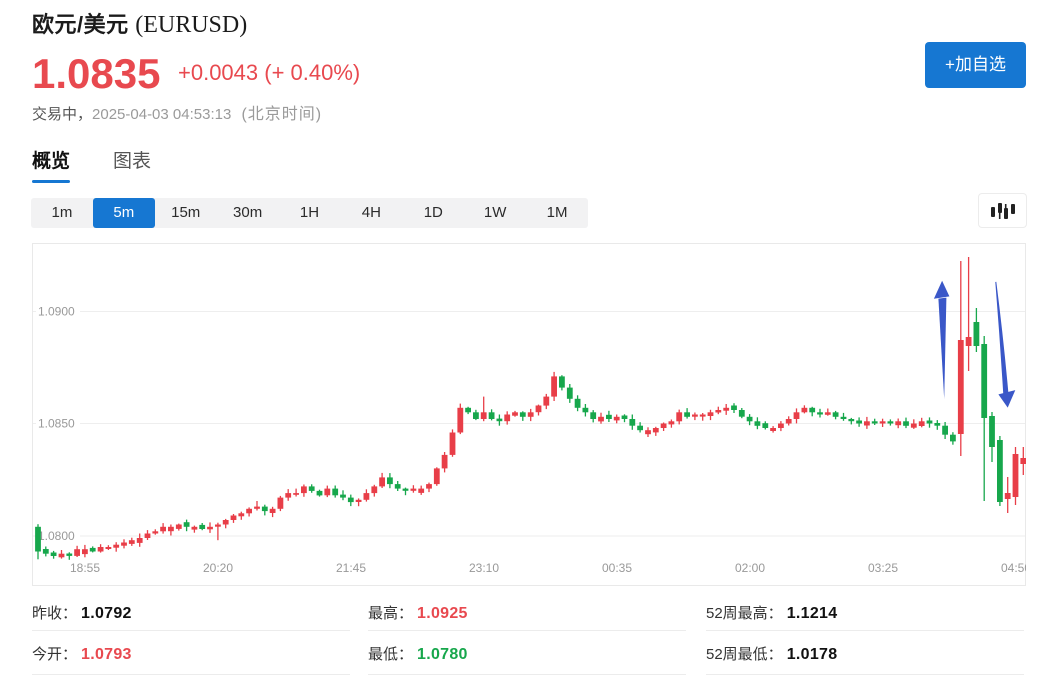  I want to click on svg-text: 1.0800, so click(56, 536).